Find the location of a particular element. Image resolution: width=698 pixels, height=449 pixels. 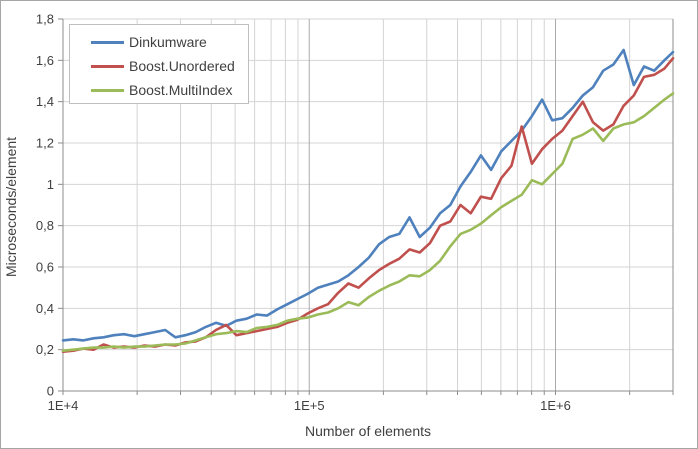

y-tick-label: 1,8 is located at coordinates (45, 19).